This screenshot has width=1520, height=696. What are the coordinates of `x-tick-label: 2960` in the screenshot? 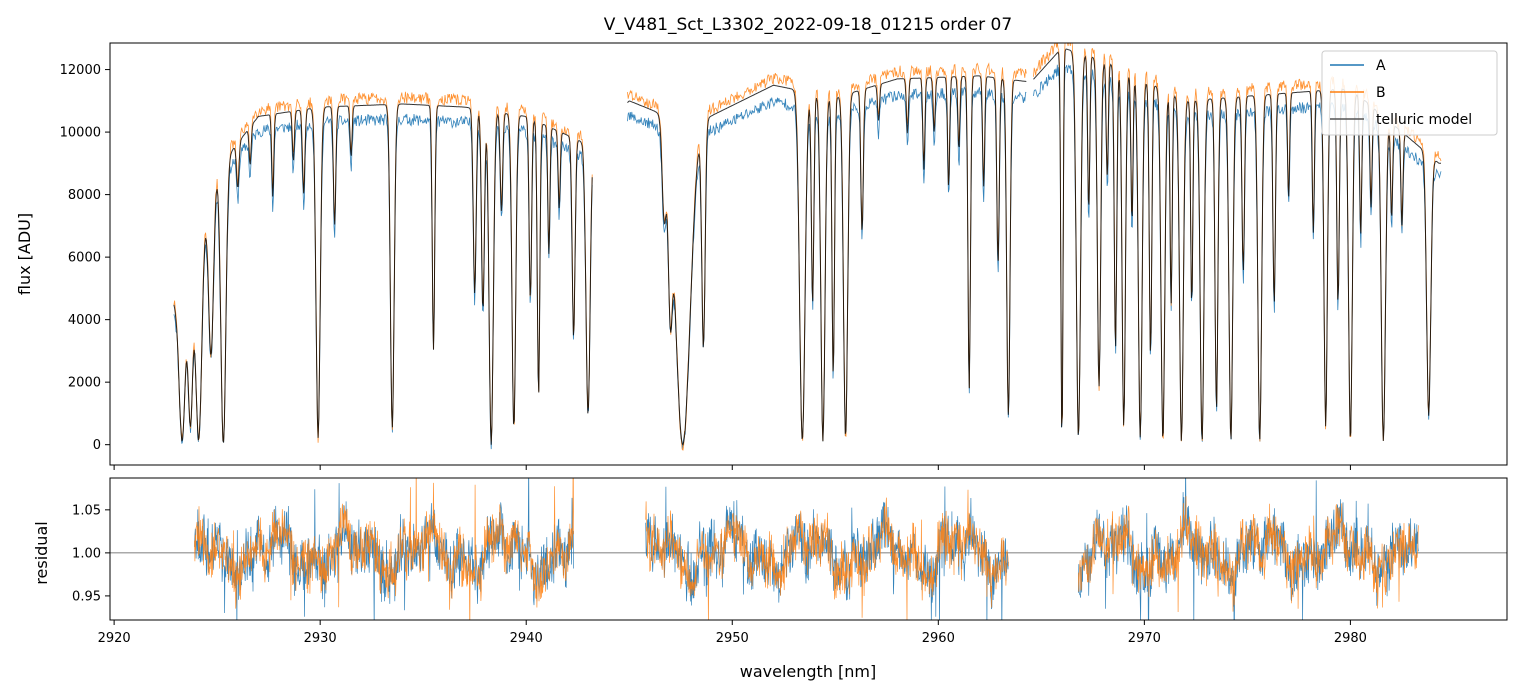 It's located at (938, 638).